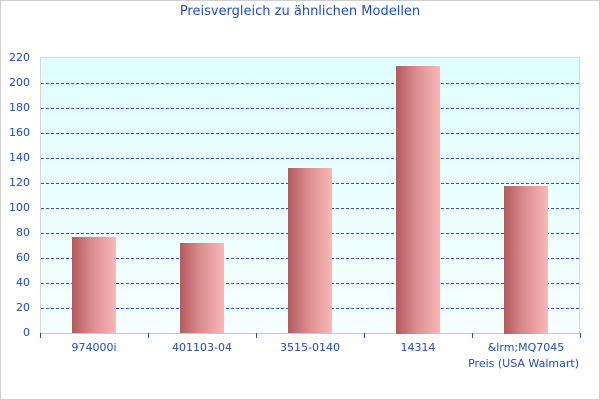 The width and height of the screenshot is (600, 400). What do you see at coordinates (523, 363) in the screenshot?
I see `series-label: Preis (USA Walmart)` at bounding box center [523, 363].